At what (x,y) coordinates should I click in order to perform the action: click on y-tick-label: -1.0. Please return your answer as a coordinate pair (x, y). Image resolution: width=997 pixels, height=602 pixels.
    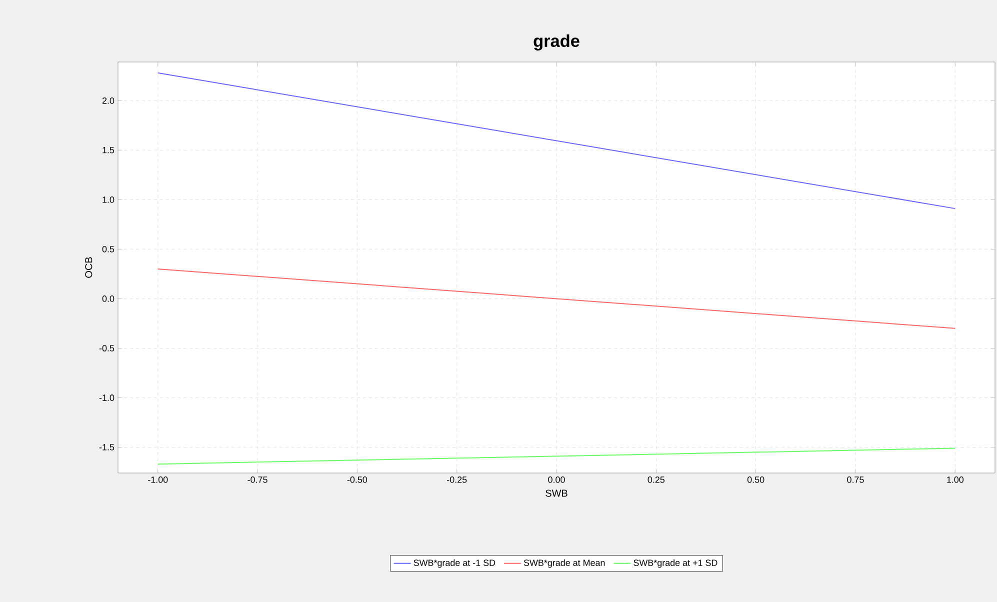
    Looking at the image, I should click on (106, 397).